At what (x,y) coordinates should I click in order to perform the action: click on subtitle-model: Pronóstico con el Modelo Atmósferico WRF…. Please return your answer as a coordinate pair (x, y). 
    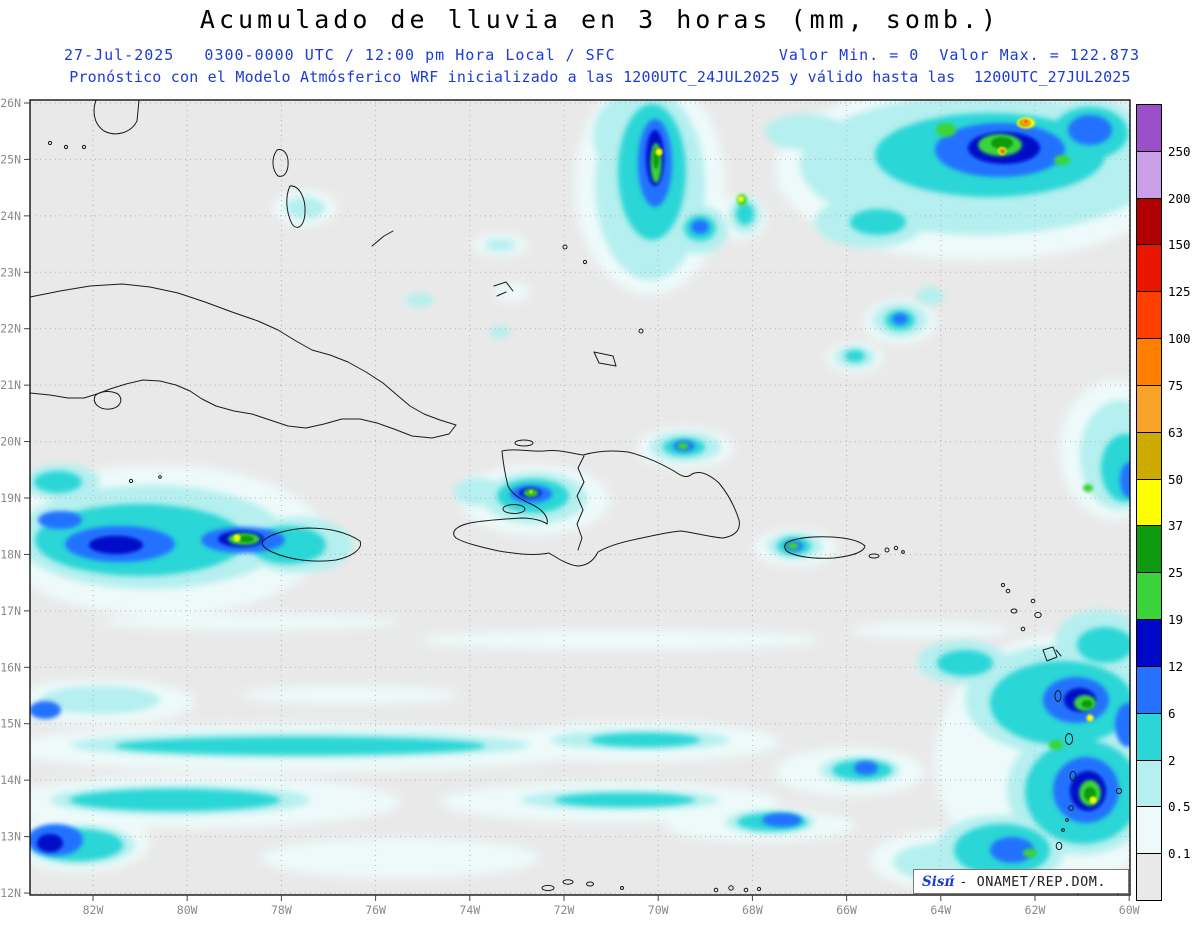
    Looking at the image, I should click on (600, 77).